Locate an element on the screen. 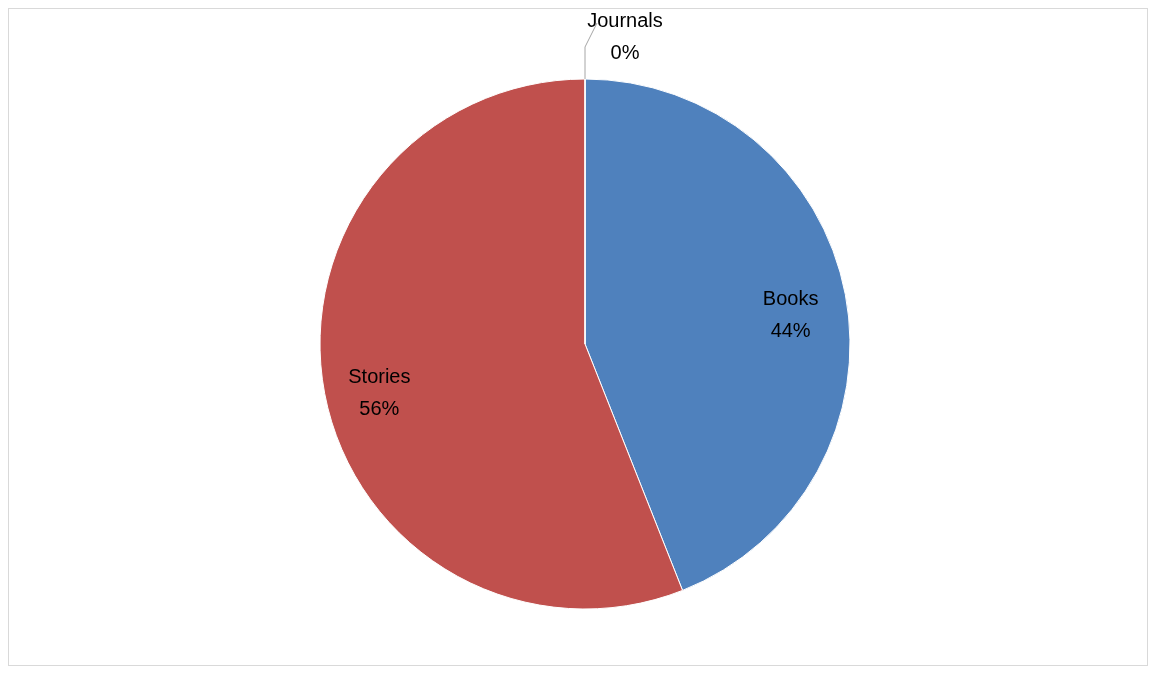 This screenshot has width=1156, height=674. data-label: 56% is located at coordinates (379, 408).